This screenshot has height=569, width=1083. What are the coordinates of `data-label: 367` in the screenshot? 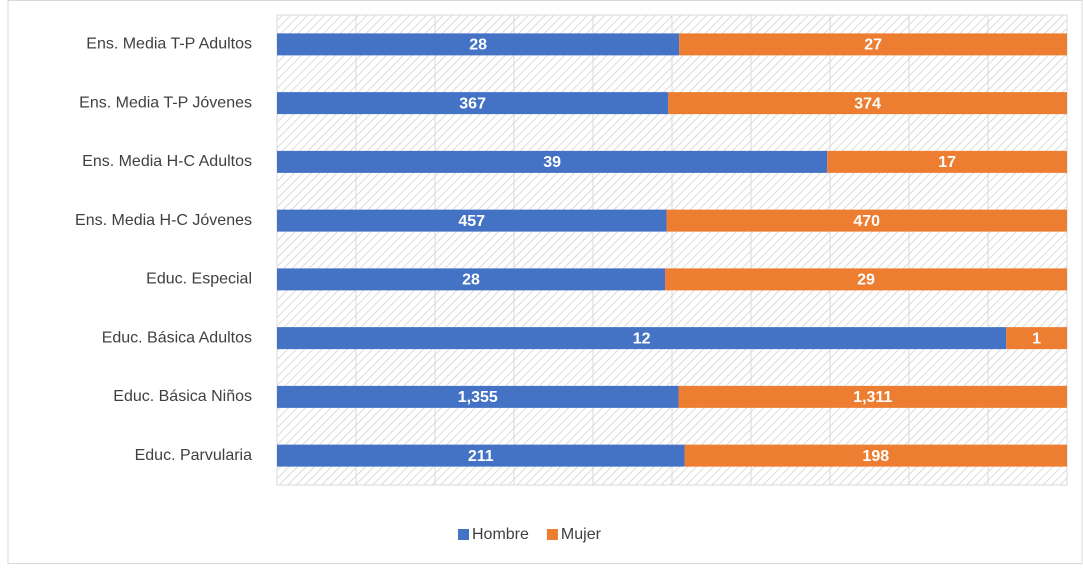 It's located at (472, 103).